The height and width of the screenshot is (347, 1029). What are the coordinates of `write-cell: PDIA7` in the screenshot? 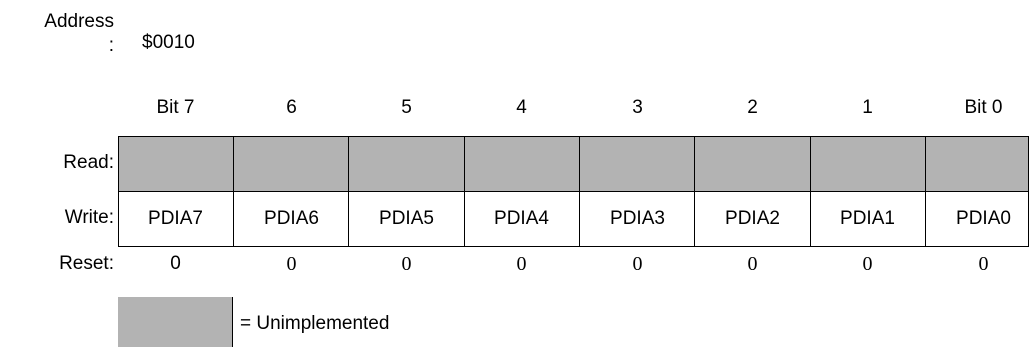 It's located at (175, 218).